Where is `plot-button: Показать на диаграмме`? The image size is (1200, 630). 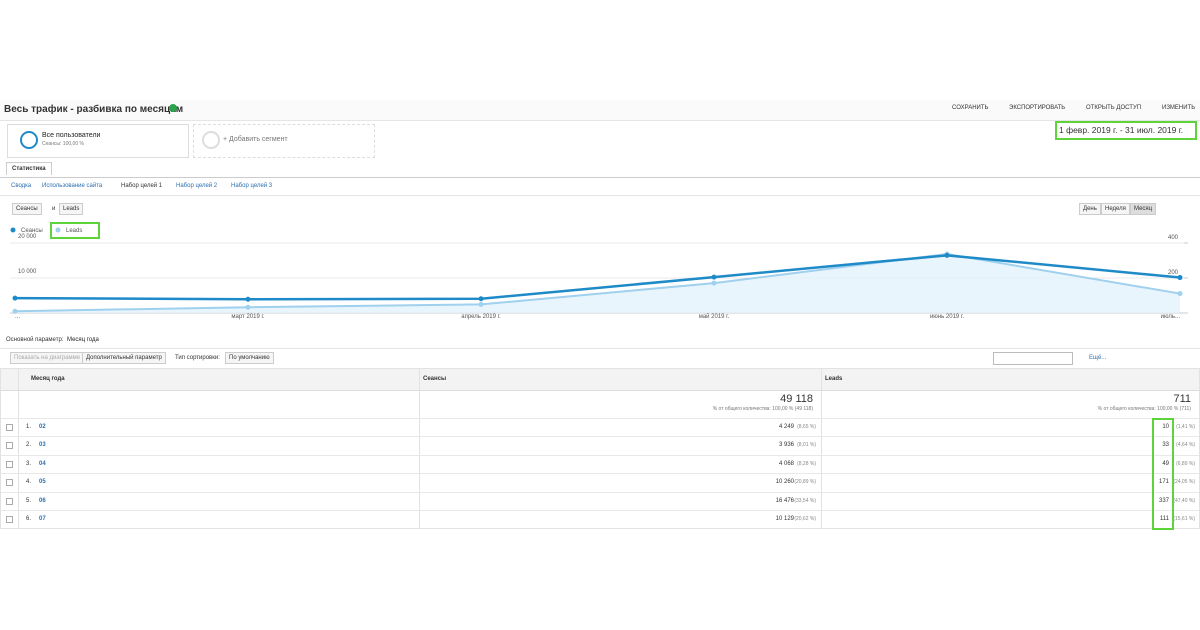
plot-button: Показать на диаграмме is located at coordinates (47, 358).